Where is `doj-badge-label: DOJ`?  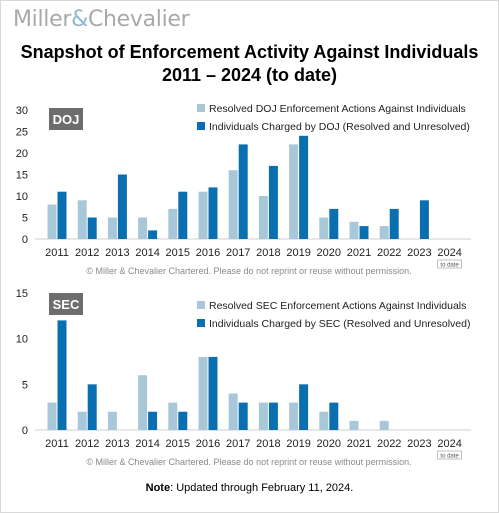 doj-badge-label: DOJ is located at coordinates (66, 119).